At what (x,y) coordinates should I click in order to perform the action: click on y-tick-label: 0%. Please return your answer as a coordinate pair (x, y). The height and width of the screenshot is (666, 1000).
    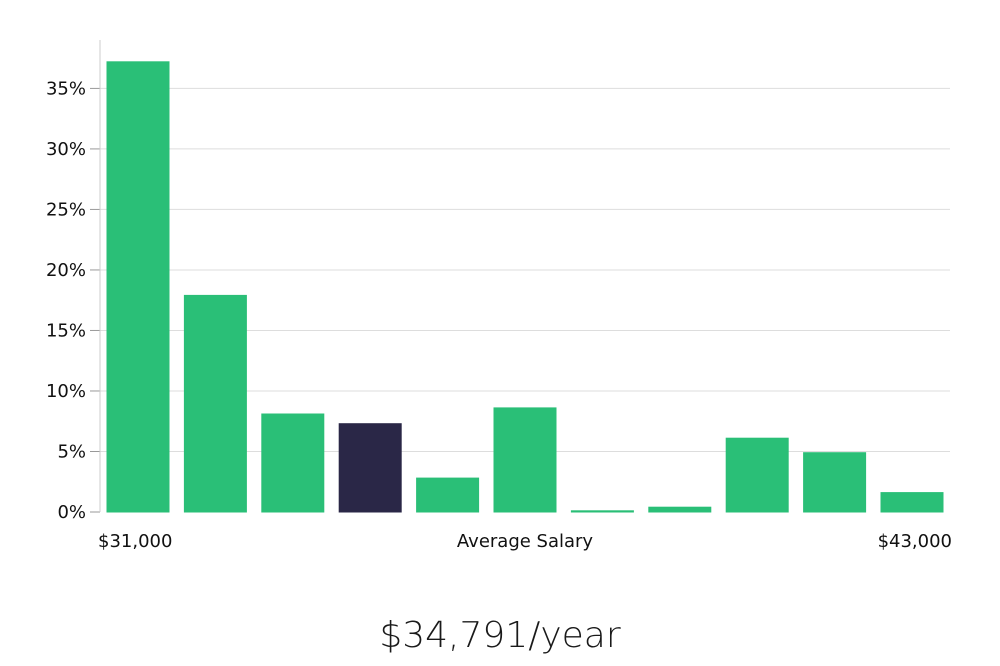
    Looking at the image, I should click on (71, 512).